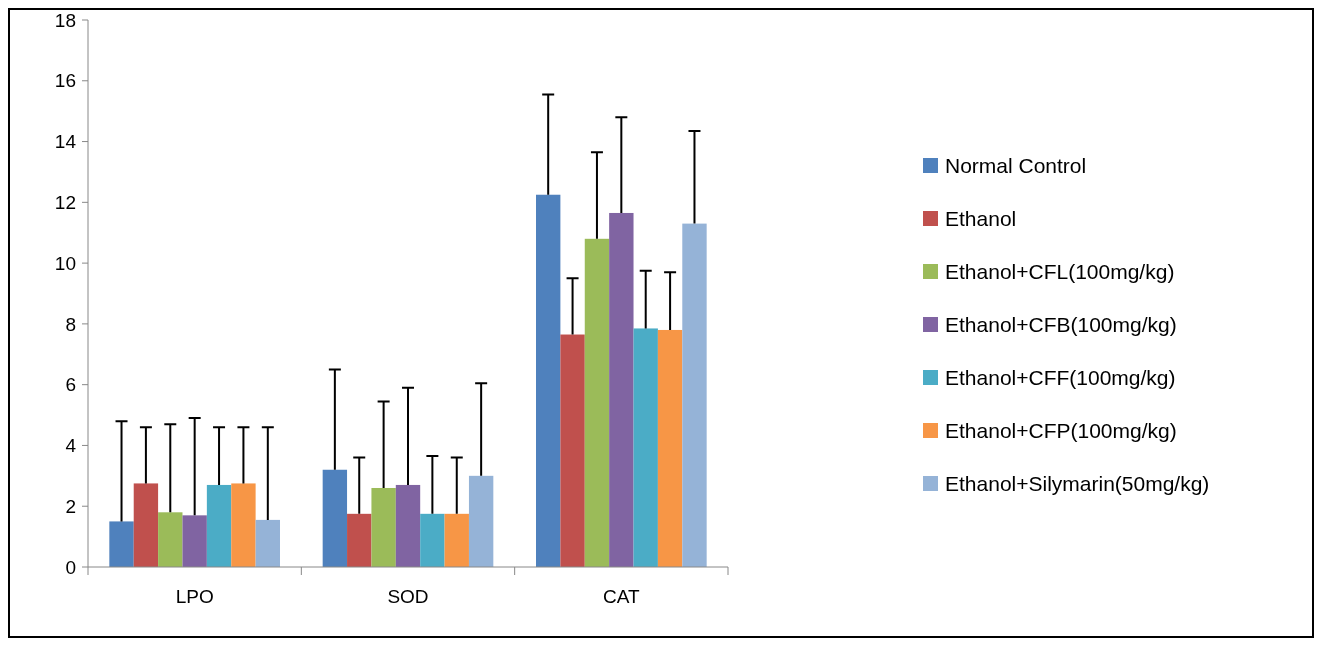 The image size is (1322, 646). Describe the element at coordinates (65, 20) in the screenshot. I see `y-tick-label: 18` at that location.